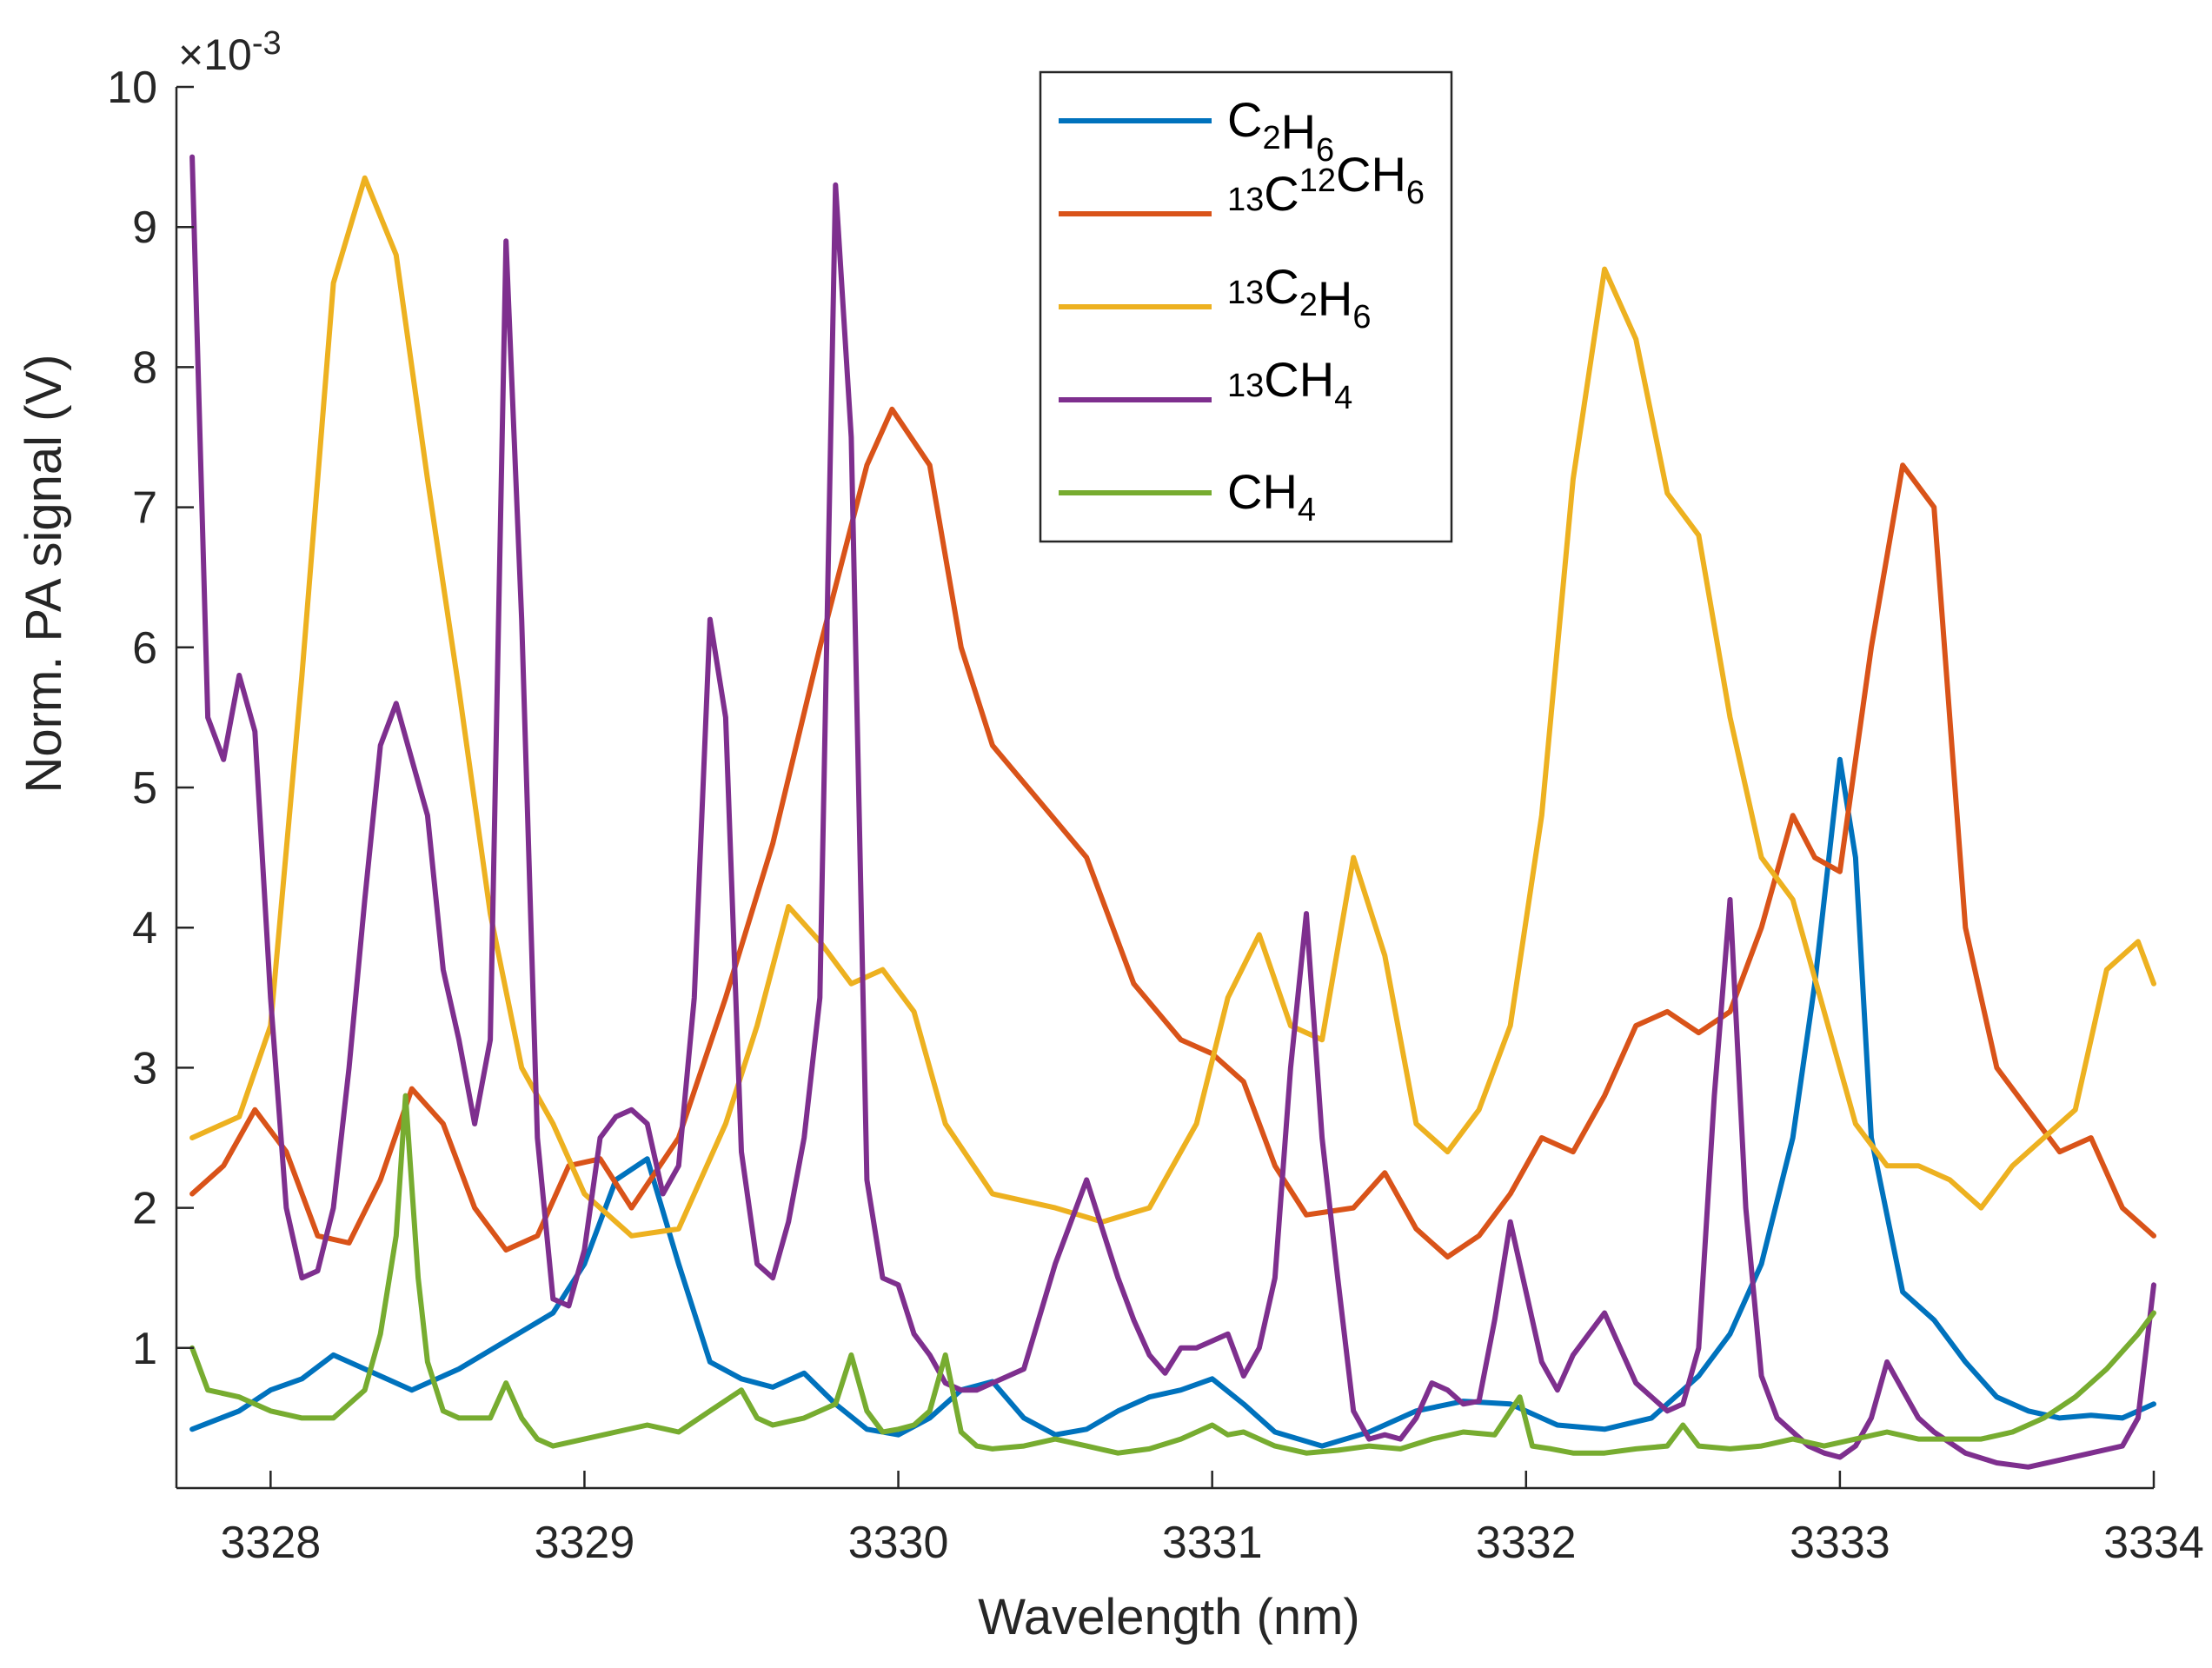 This screenshot has height=1668, width=2212. I want to click on y-axis-label: Norm. PA signal (V), so click(44, 574).